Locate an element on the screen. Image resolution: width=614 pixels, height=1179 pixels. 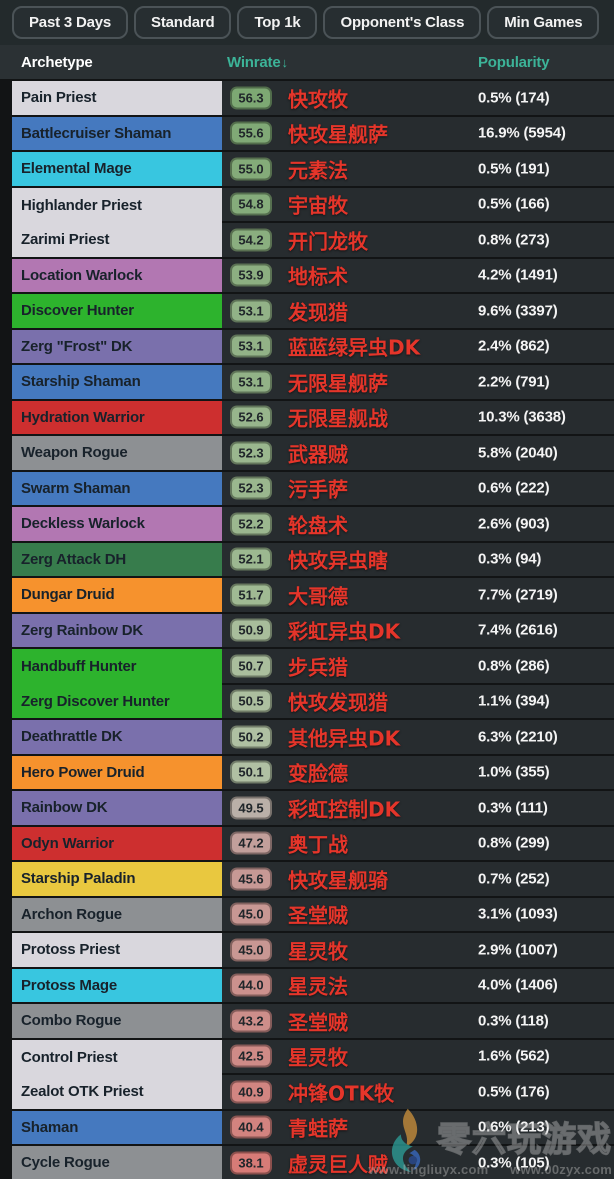
archetype-name-cell: Odyn Warrior is located at coordinates (117, 843).